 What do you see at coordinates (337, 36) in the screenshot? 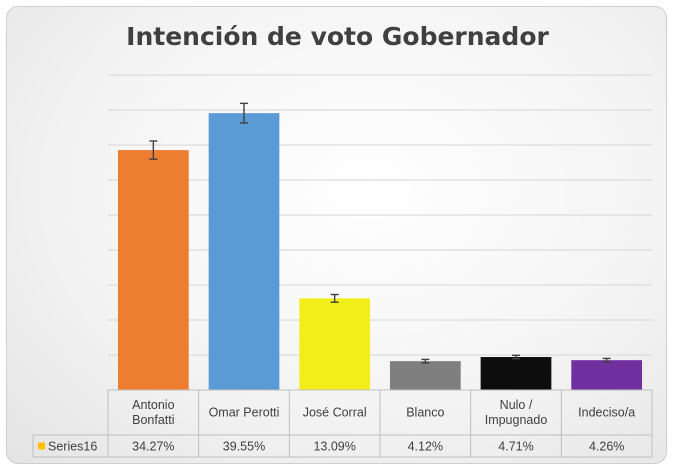
I see `chart-title: Intención de voto Gobernador` at bounding box center [337, 36].